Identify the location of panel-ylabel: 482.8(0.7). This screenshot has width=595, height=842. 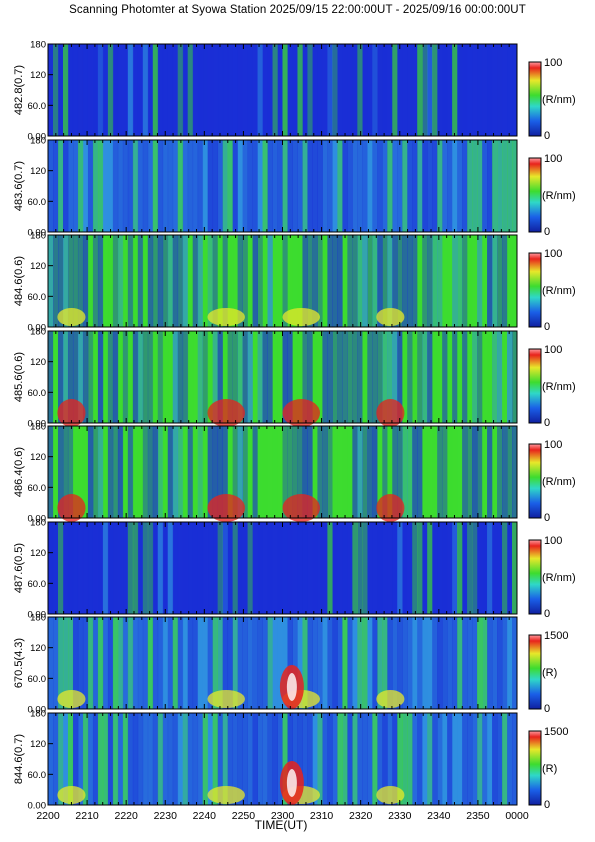
(19, 90).